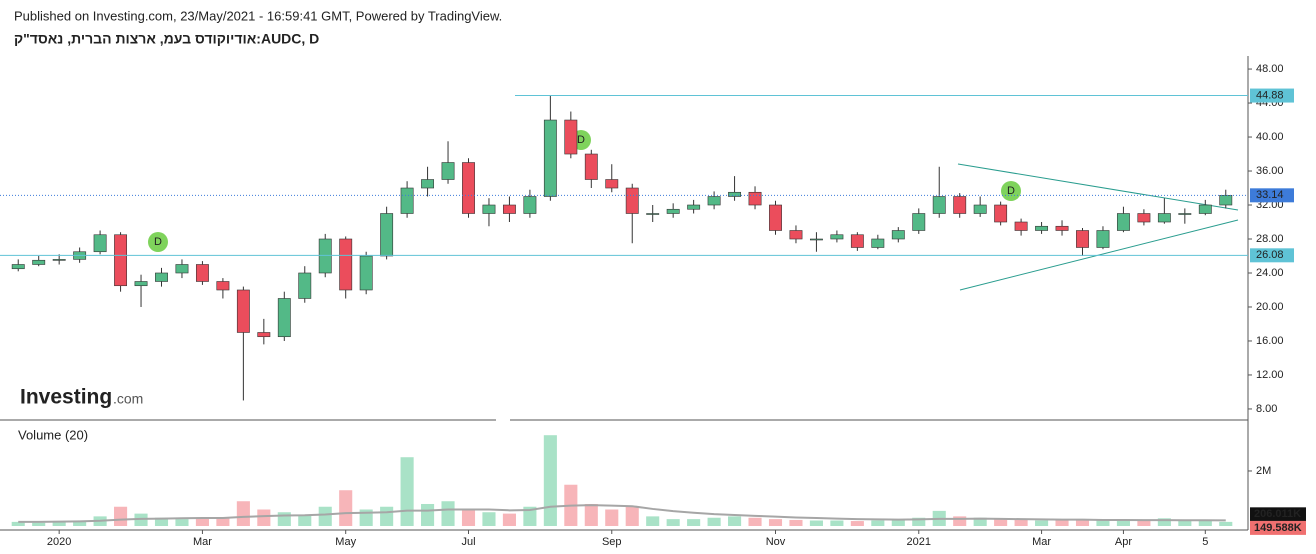 This screenshot has height=554, width=1316. I want to click on y-tick-label: 28.00, so click(1270, 239).